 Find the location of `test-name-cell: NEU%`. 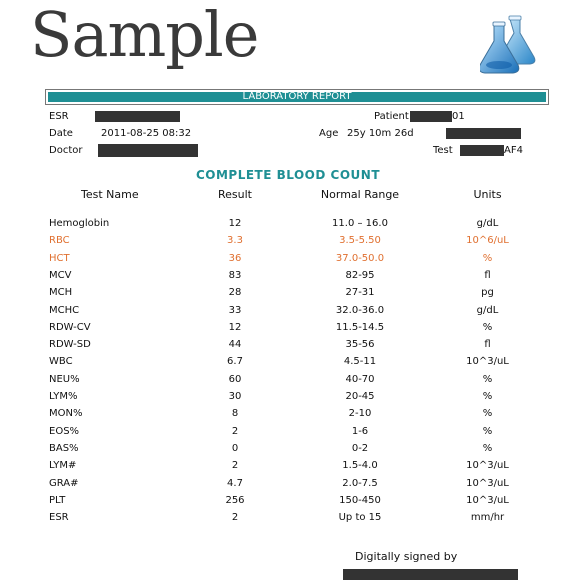

test-name-cell: NEU% is located at coordinates (64, 379).